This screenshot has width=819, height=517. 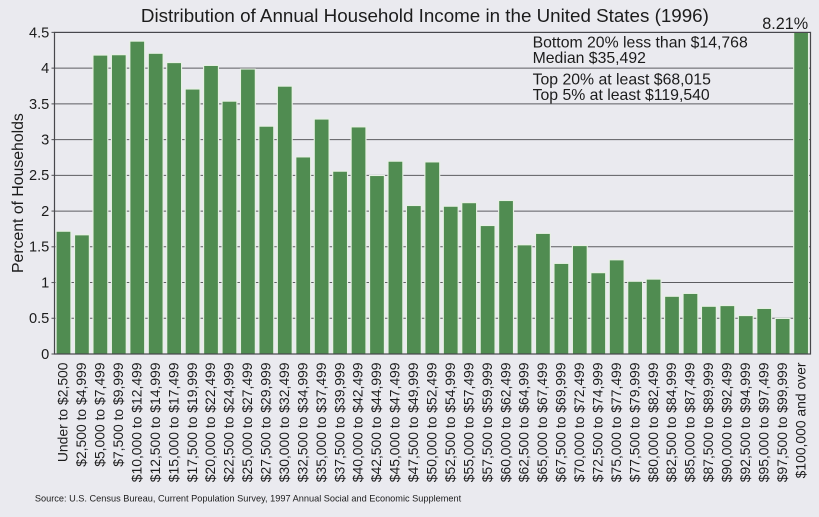 What do you see at coordinates (63, 412) in the screenshot?
I see `svg-text: Under to $2,500` at bounding box center [63, 412].